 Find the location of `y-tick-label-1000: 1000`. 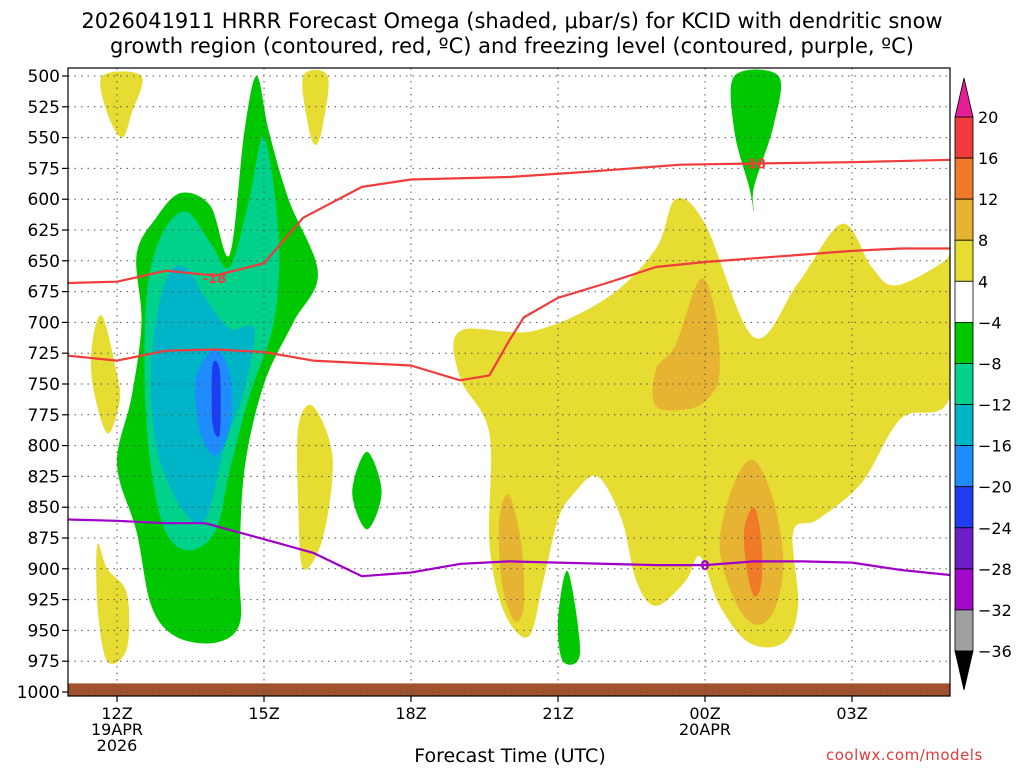

y-tick-label-1000: 1000 is located at coordinates (38, 693).